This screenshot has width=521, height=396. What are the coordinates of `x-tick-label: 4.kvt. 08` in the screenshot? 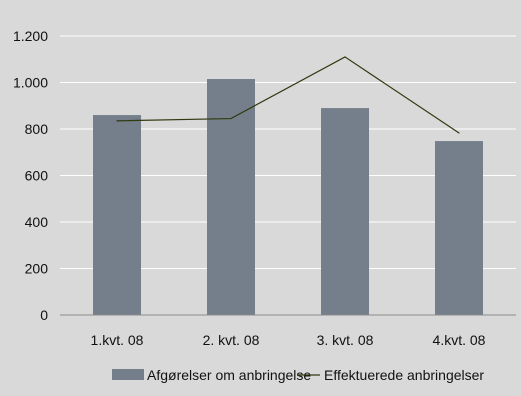 It's located at (459, 340).